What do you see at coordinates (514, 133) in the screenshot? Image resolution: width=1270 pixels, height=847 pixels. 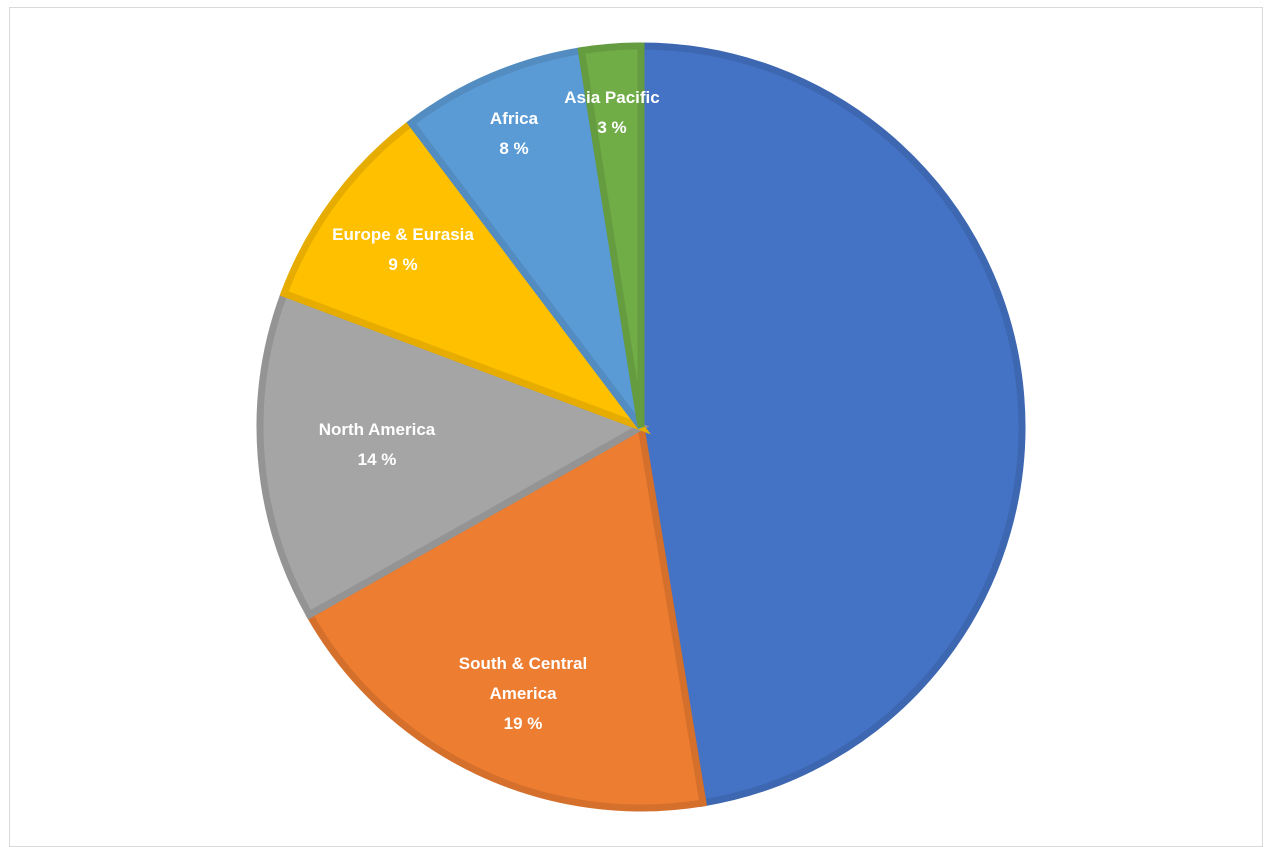 I see `slice-label-4: Africa 8 %` at bounding box center [514, 133].